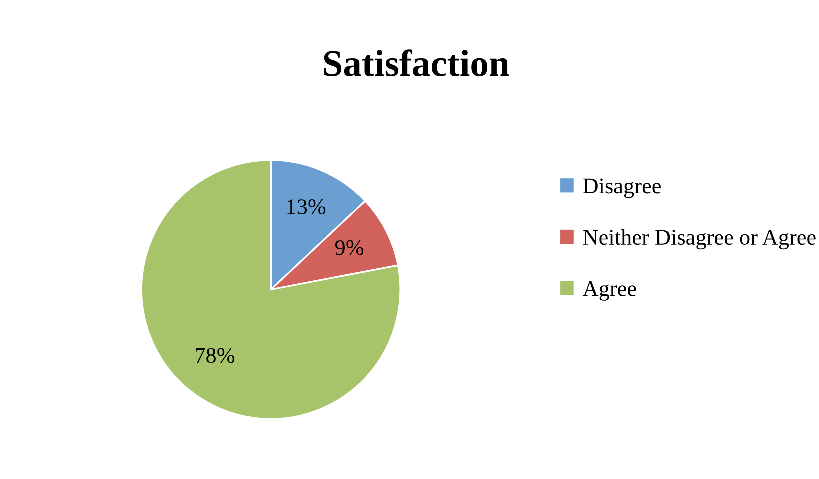 This screenshot has width=819, height=479. I want to click on legend-label: Disagree, so click(622, 188).